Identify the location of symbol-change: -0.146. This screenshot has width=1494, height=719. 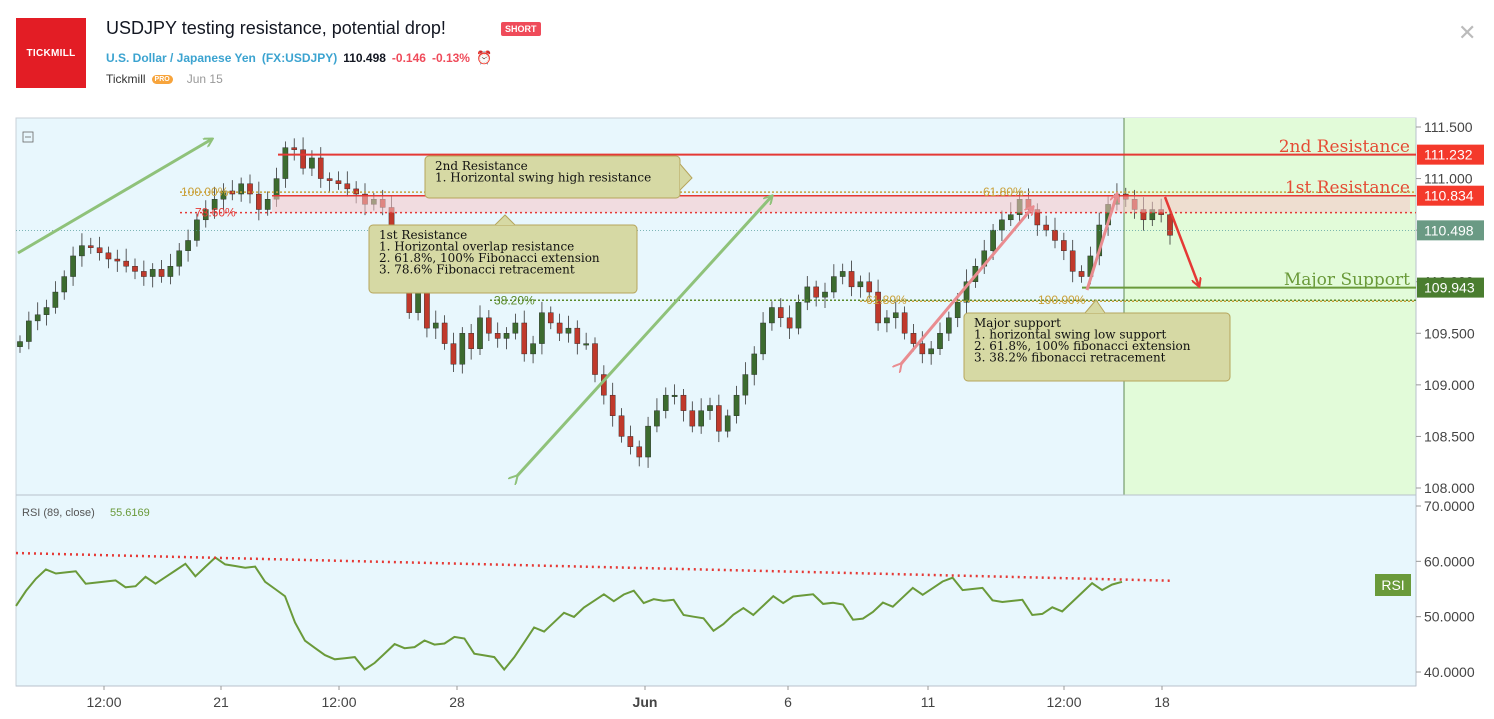
(408, 58).